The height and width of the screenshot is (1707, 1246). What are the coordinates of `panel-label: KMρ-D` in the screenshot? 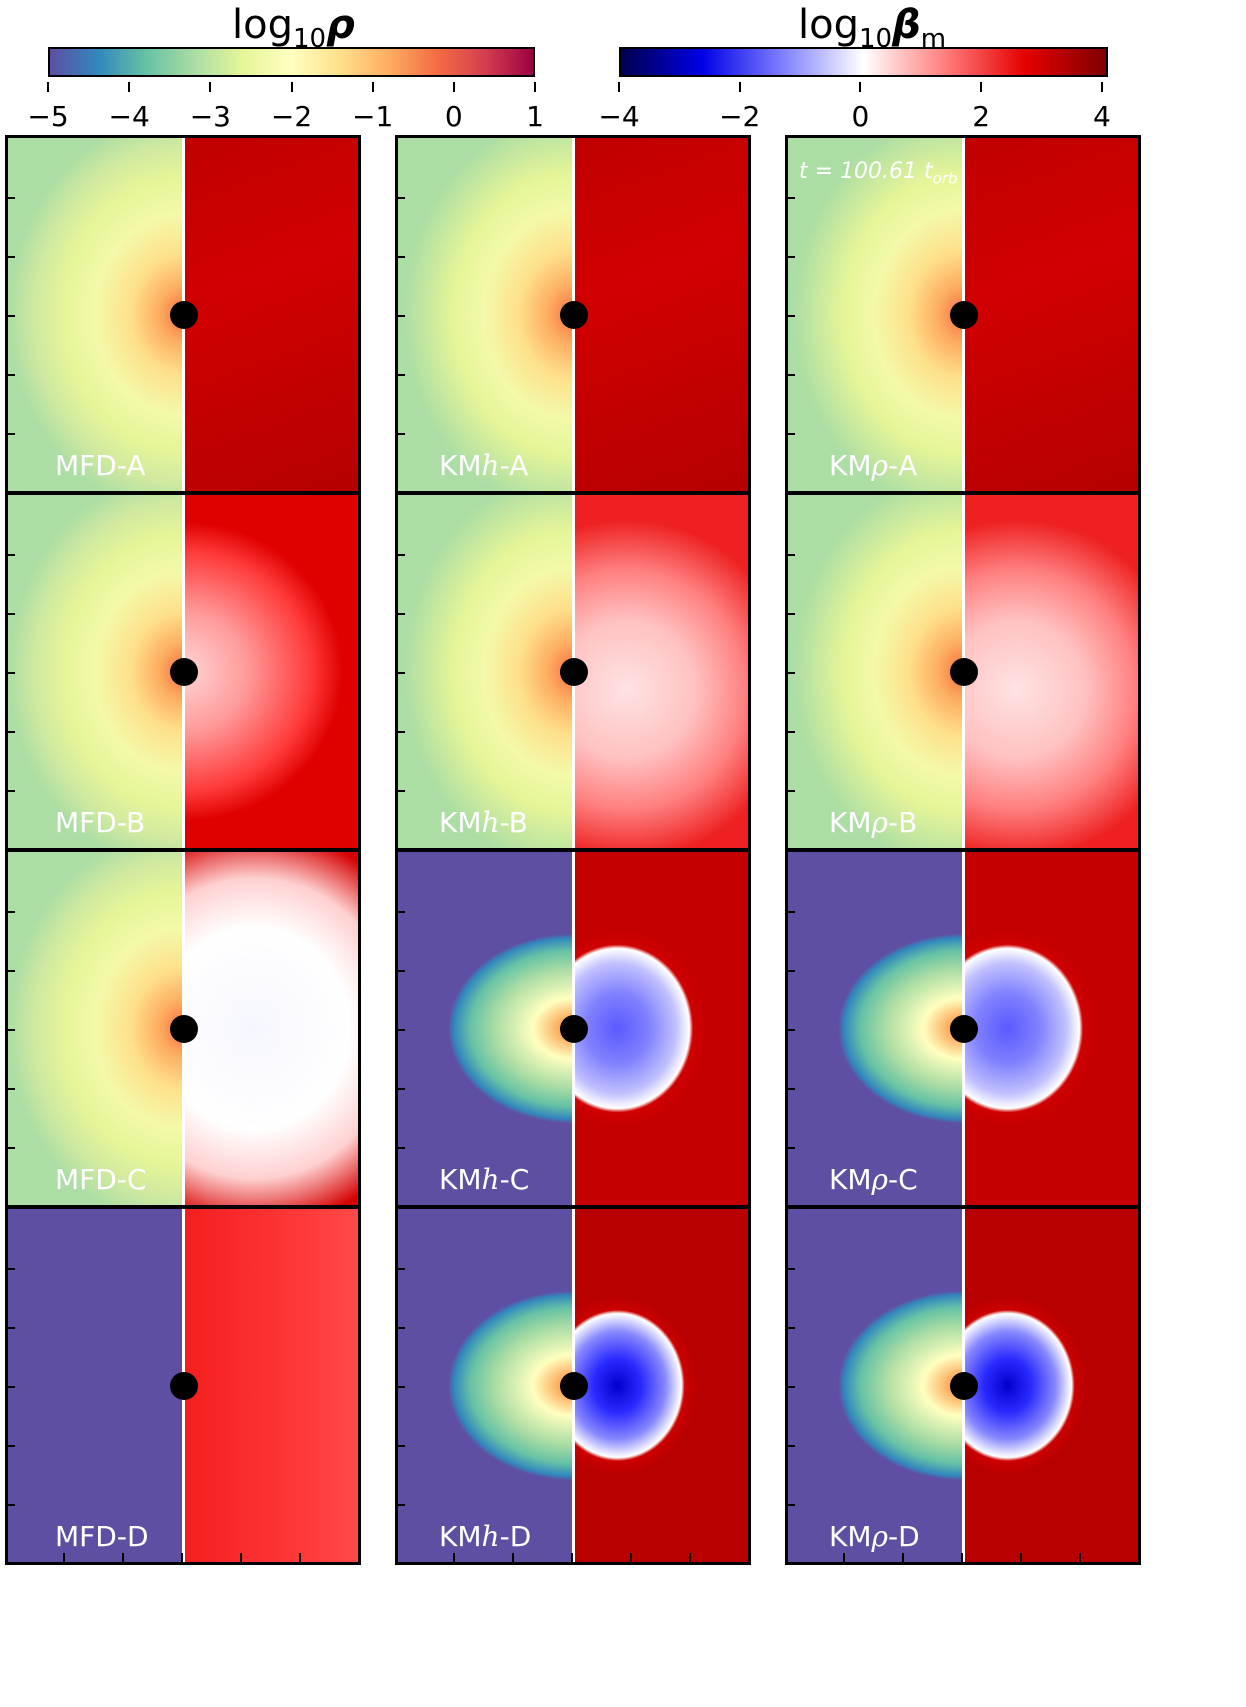 It's located at (874, 1536).